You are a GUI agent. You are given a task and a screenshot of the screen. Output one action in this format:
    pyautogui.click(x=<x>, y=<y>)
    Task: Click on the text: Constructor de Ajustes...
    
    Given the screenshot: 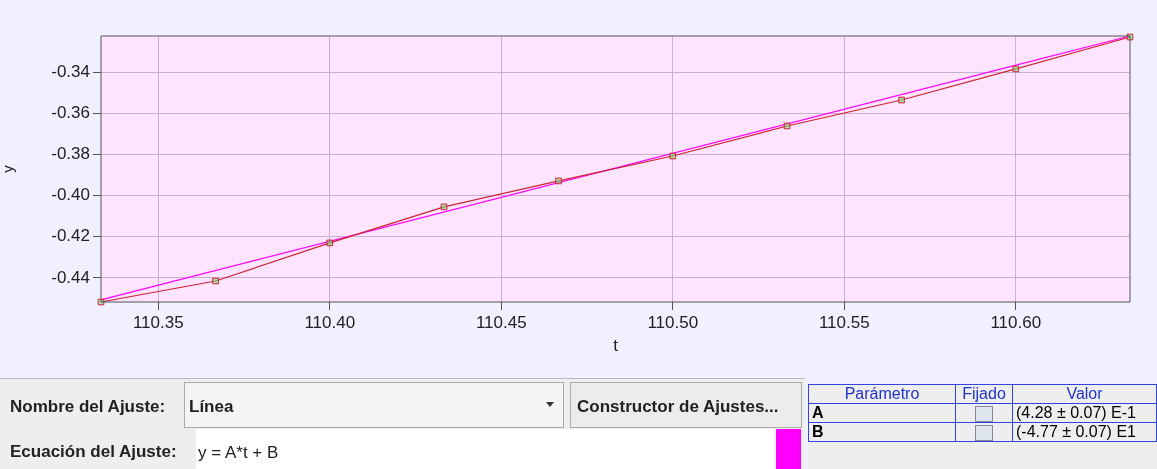 What is the action you would take?
    pyautogui.click(x=678, y=407)
    